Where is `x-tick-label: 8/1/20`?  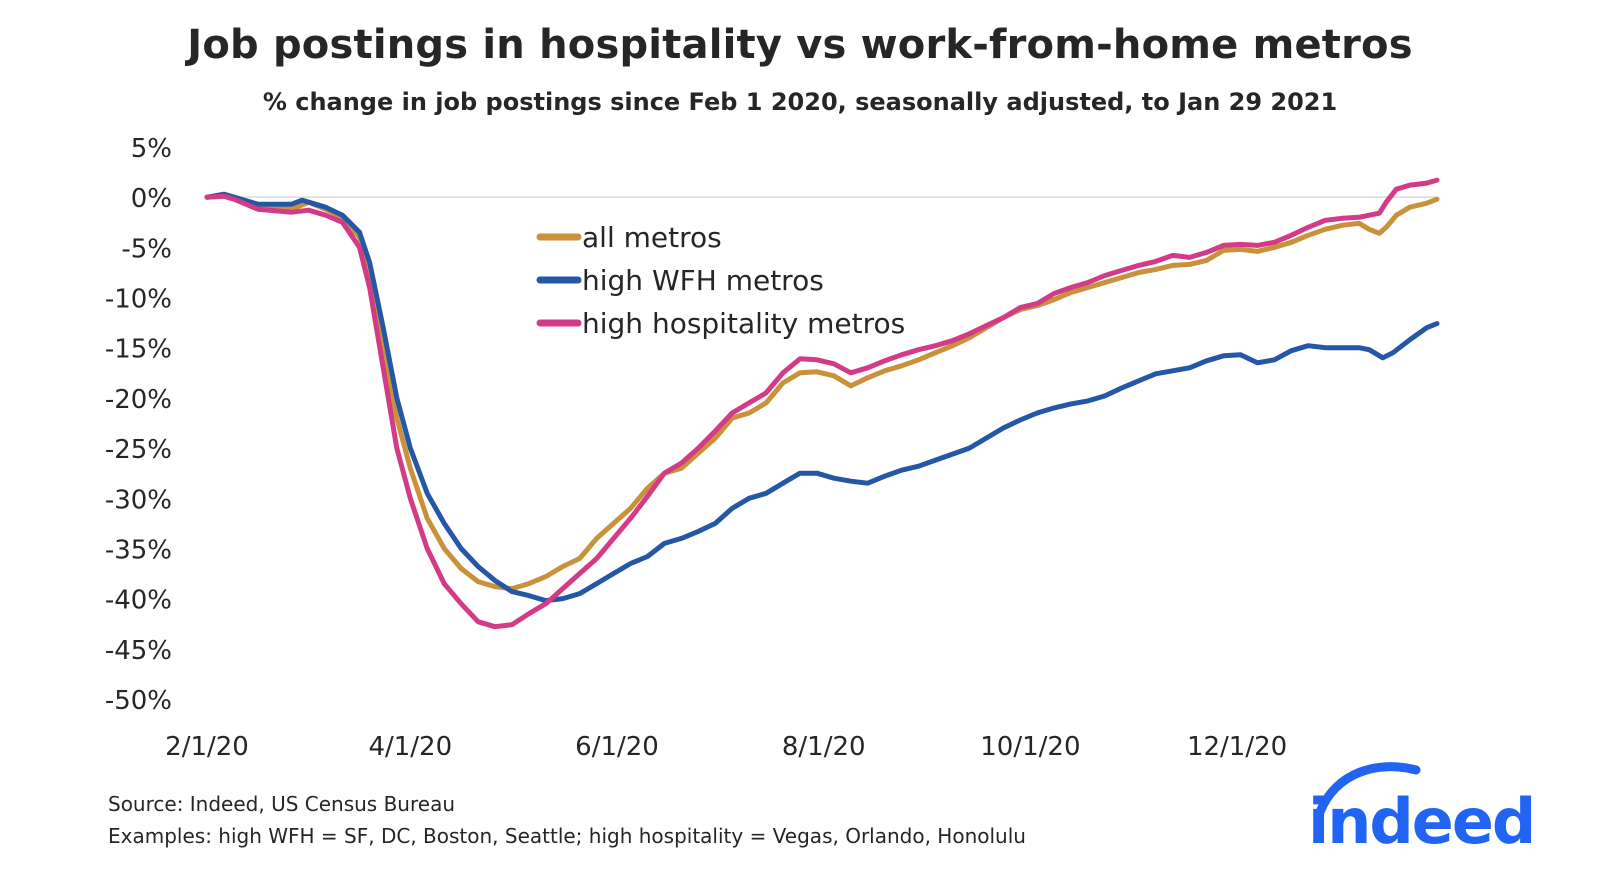 x-tick-label: 8/1/20 is located at coordinates (824, 747).